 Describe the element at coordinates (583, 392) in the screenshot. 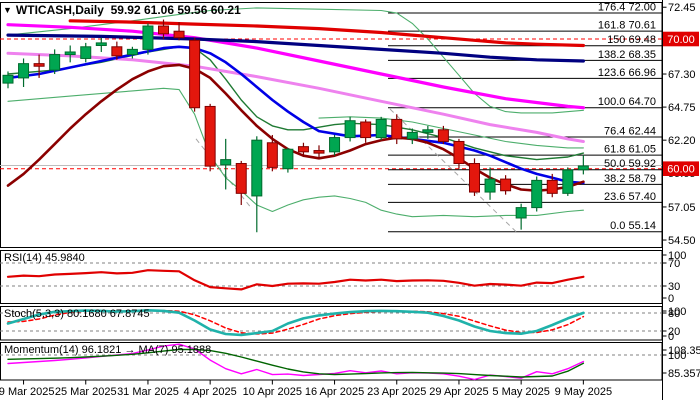

I see `date-label: 9 May 2025` at that location.